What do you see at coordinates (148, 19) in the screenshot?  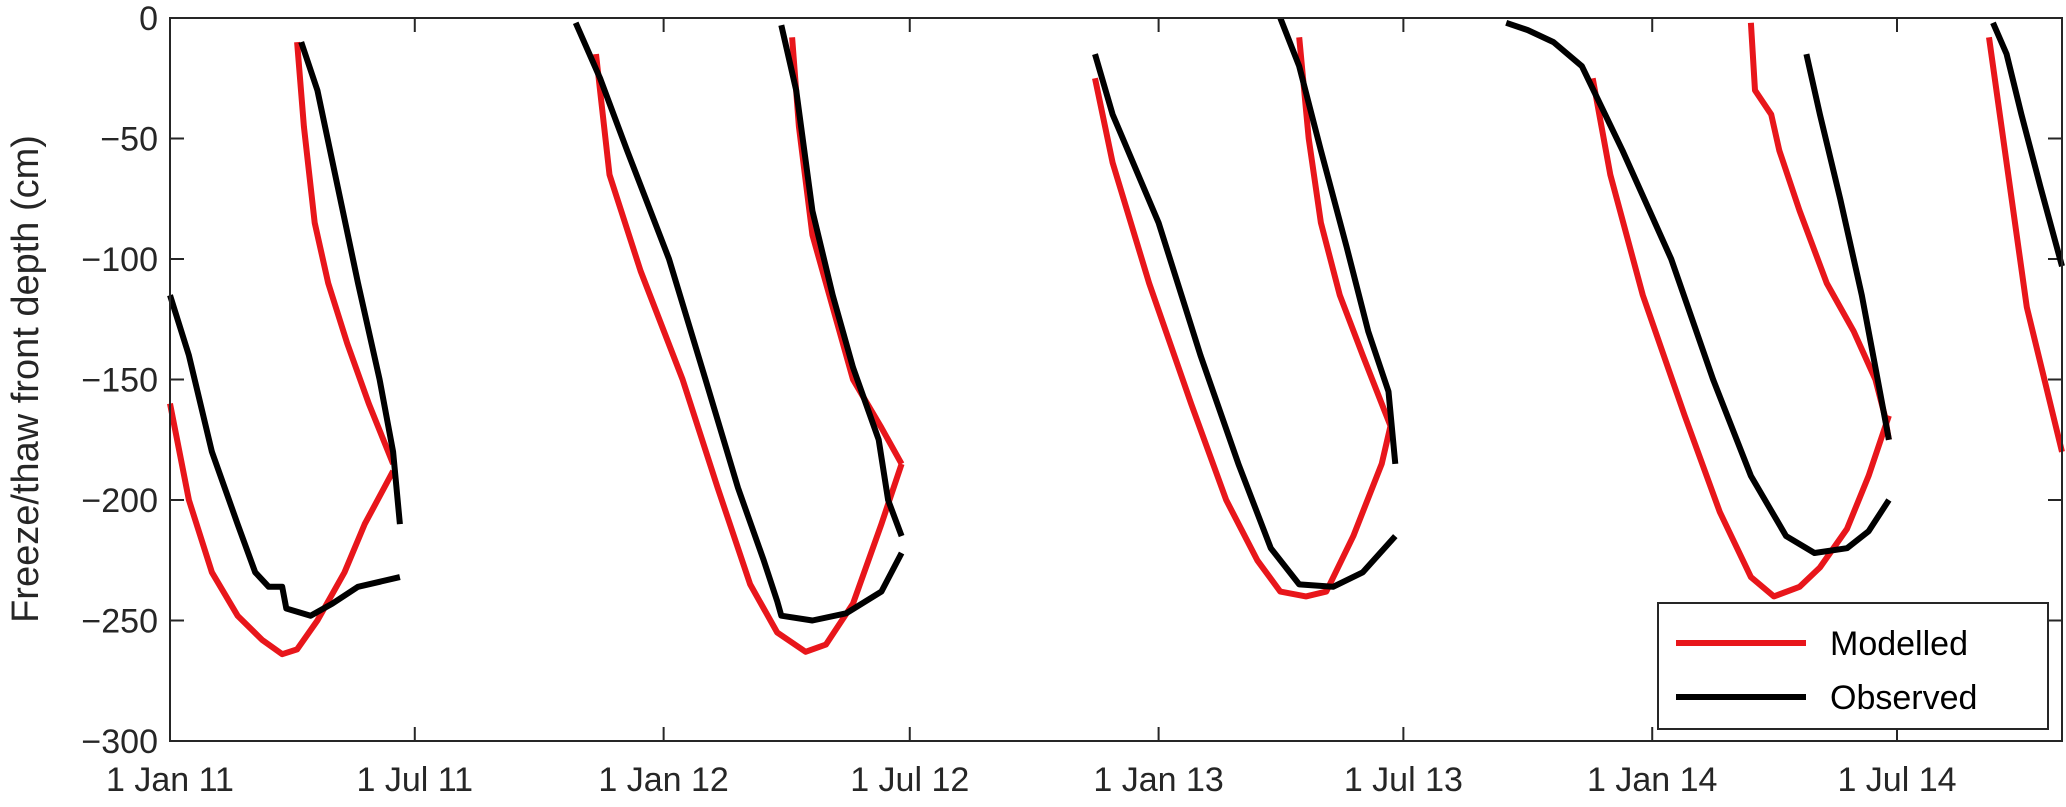 I see `y-tick-label: 0` at bounding box center [148, 19].